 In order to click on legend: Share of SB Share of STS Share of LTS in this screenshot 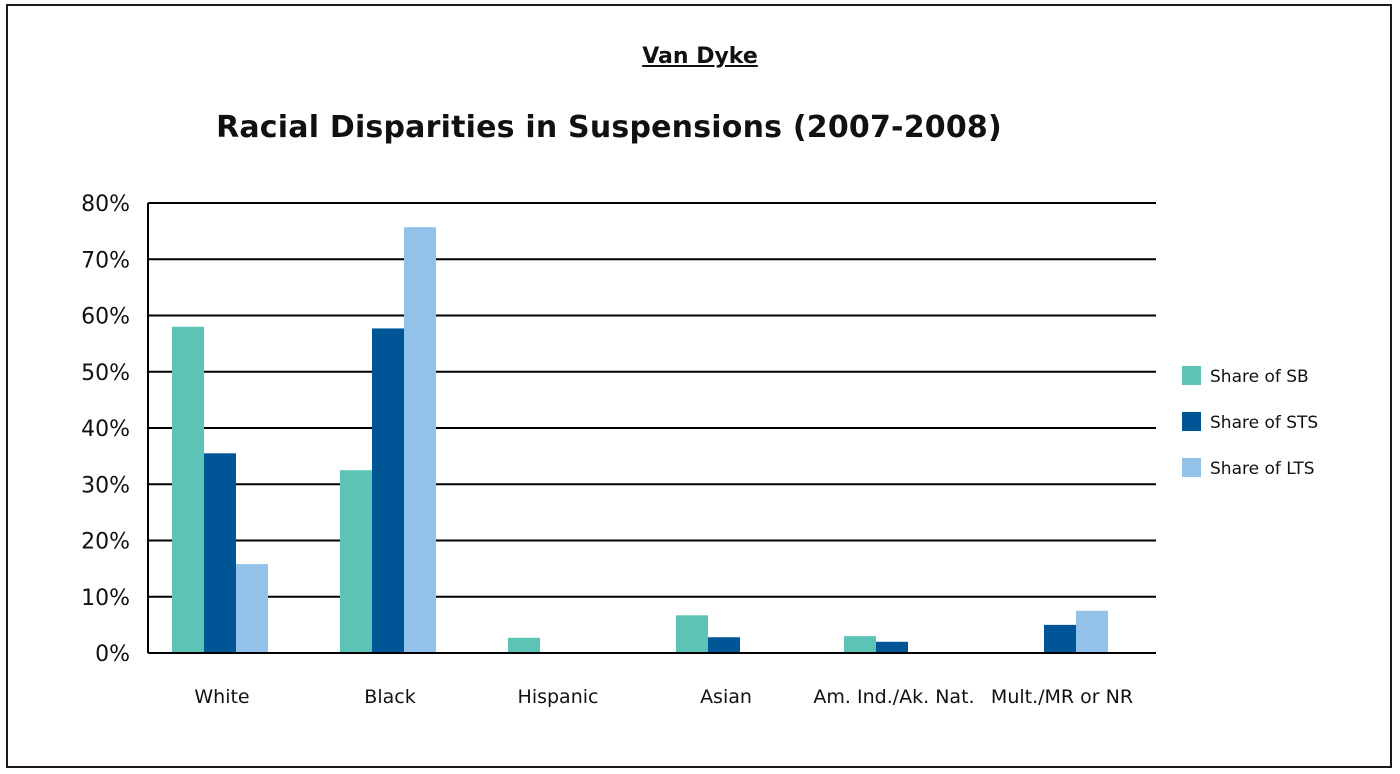, I will do `click(1250, 422)`.